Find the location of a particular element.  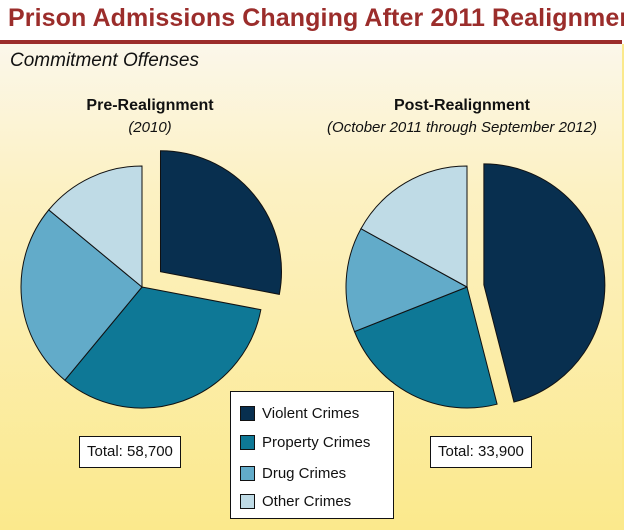

legend-swatch-other is located at coordinates (247, 501).